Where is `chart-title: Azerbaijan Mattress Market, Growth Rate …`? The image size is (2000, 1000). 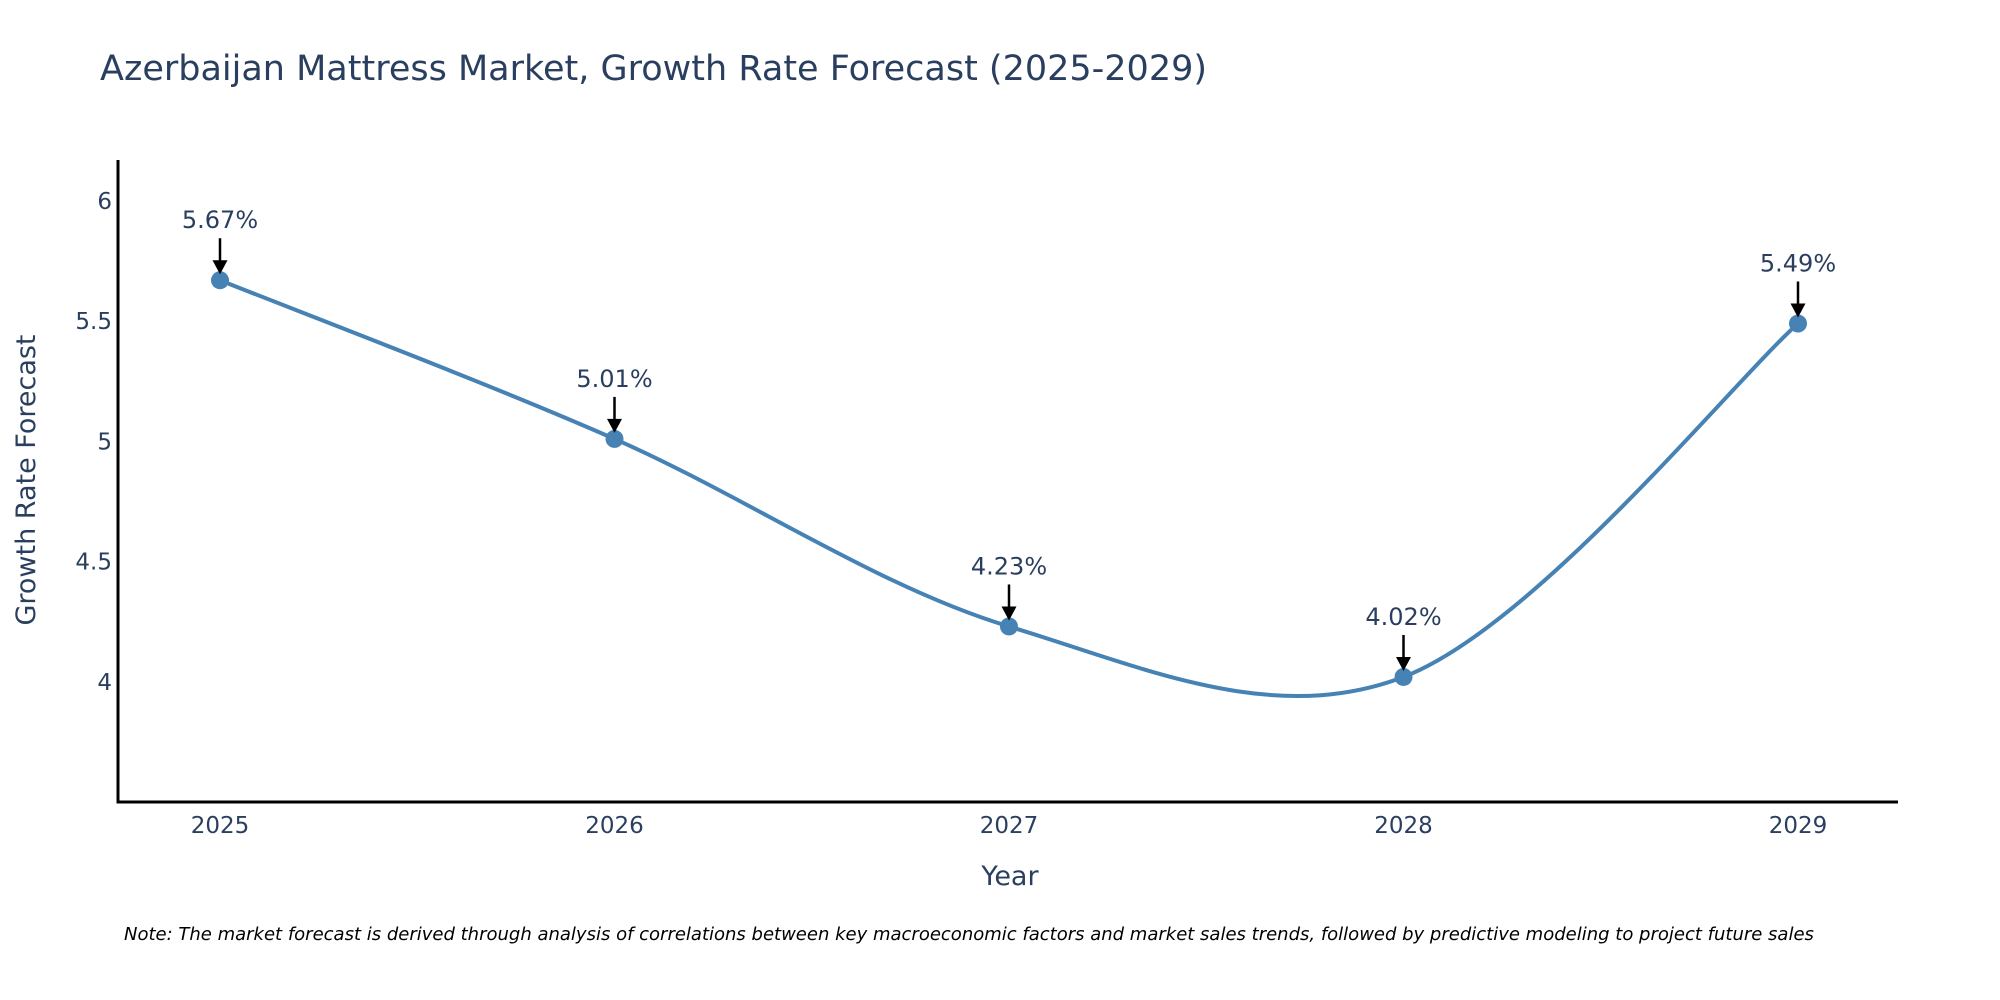 chart-title: Azerbaijan Mattress Market, Growth Rate … is located at coordinates (653, 69).